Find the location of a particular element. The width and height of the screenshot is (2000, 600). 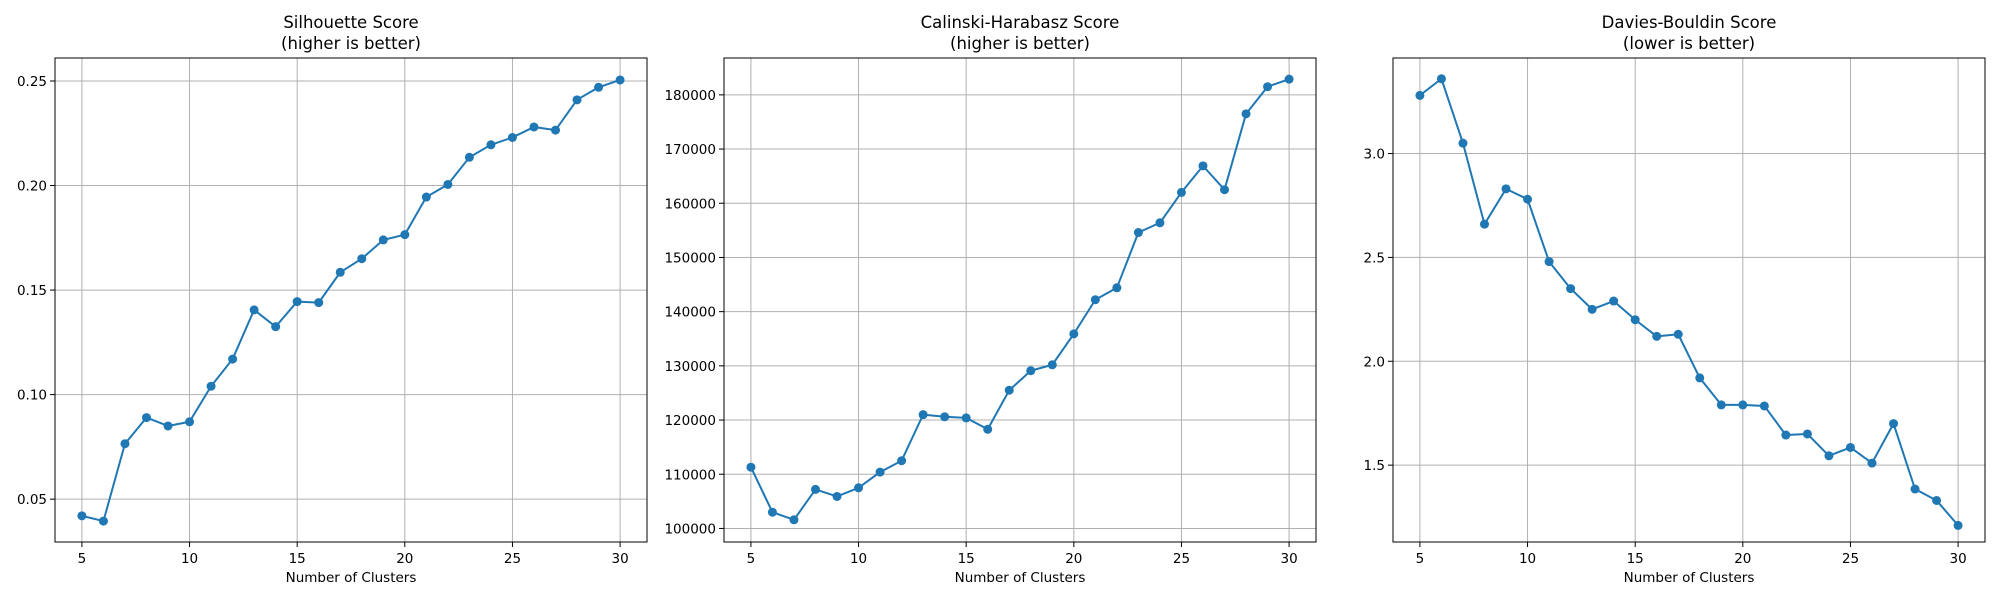

y-tick-label: 120000 is located at coordinates (690, 421).